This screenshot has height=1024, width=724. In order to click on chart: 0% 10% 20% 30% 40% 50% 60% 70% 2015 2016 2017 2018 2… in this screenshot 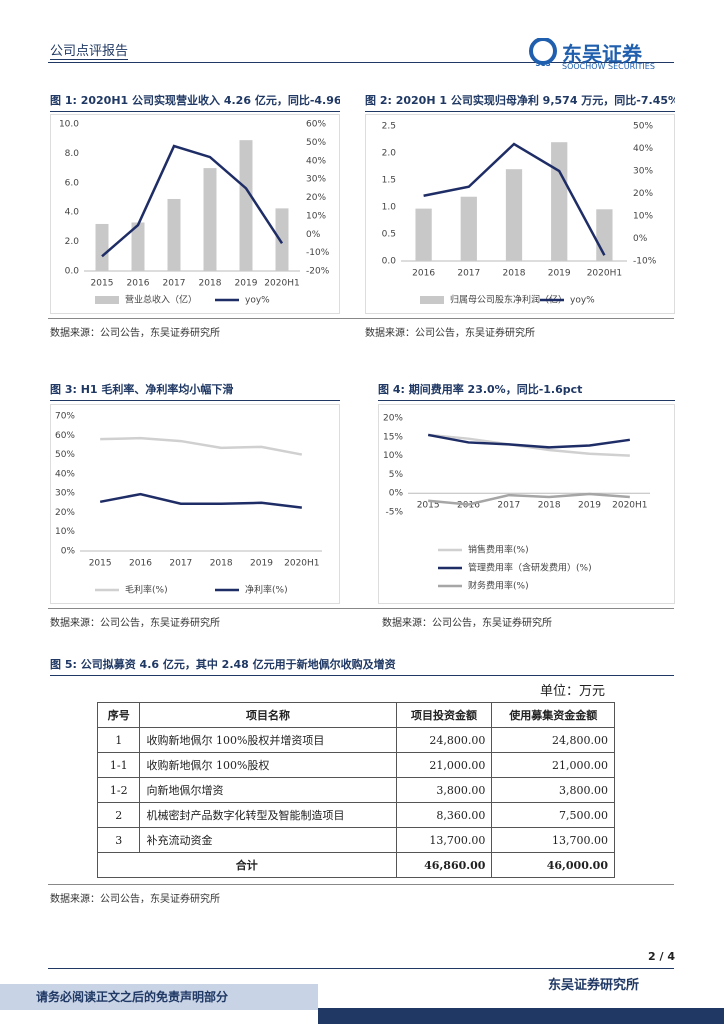, I will do `click(195, 504)`.